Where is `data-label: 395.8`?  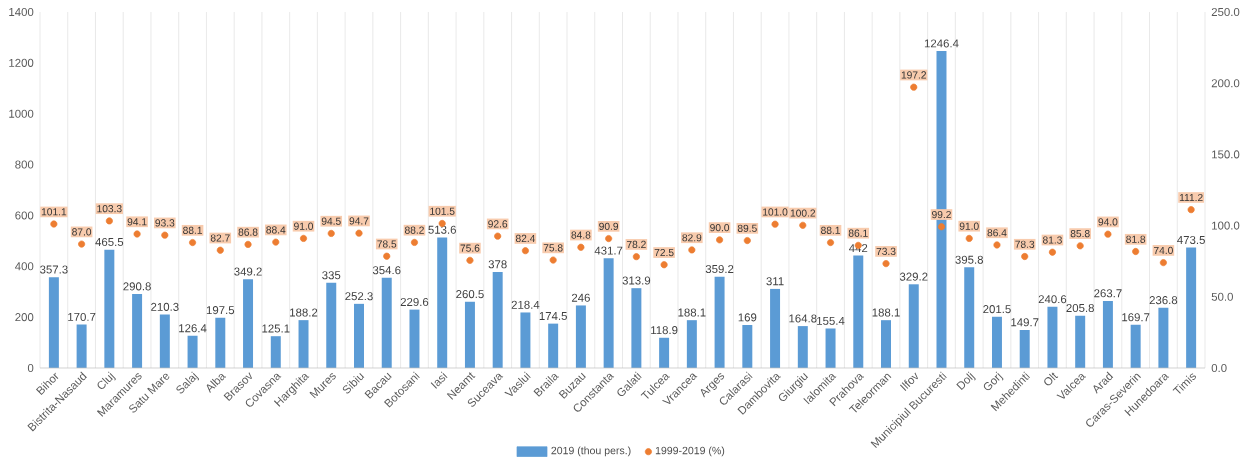 data-label: 395.8 is located at coordinates (969, 259).